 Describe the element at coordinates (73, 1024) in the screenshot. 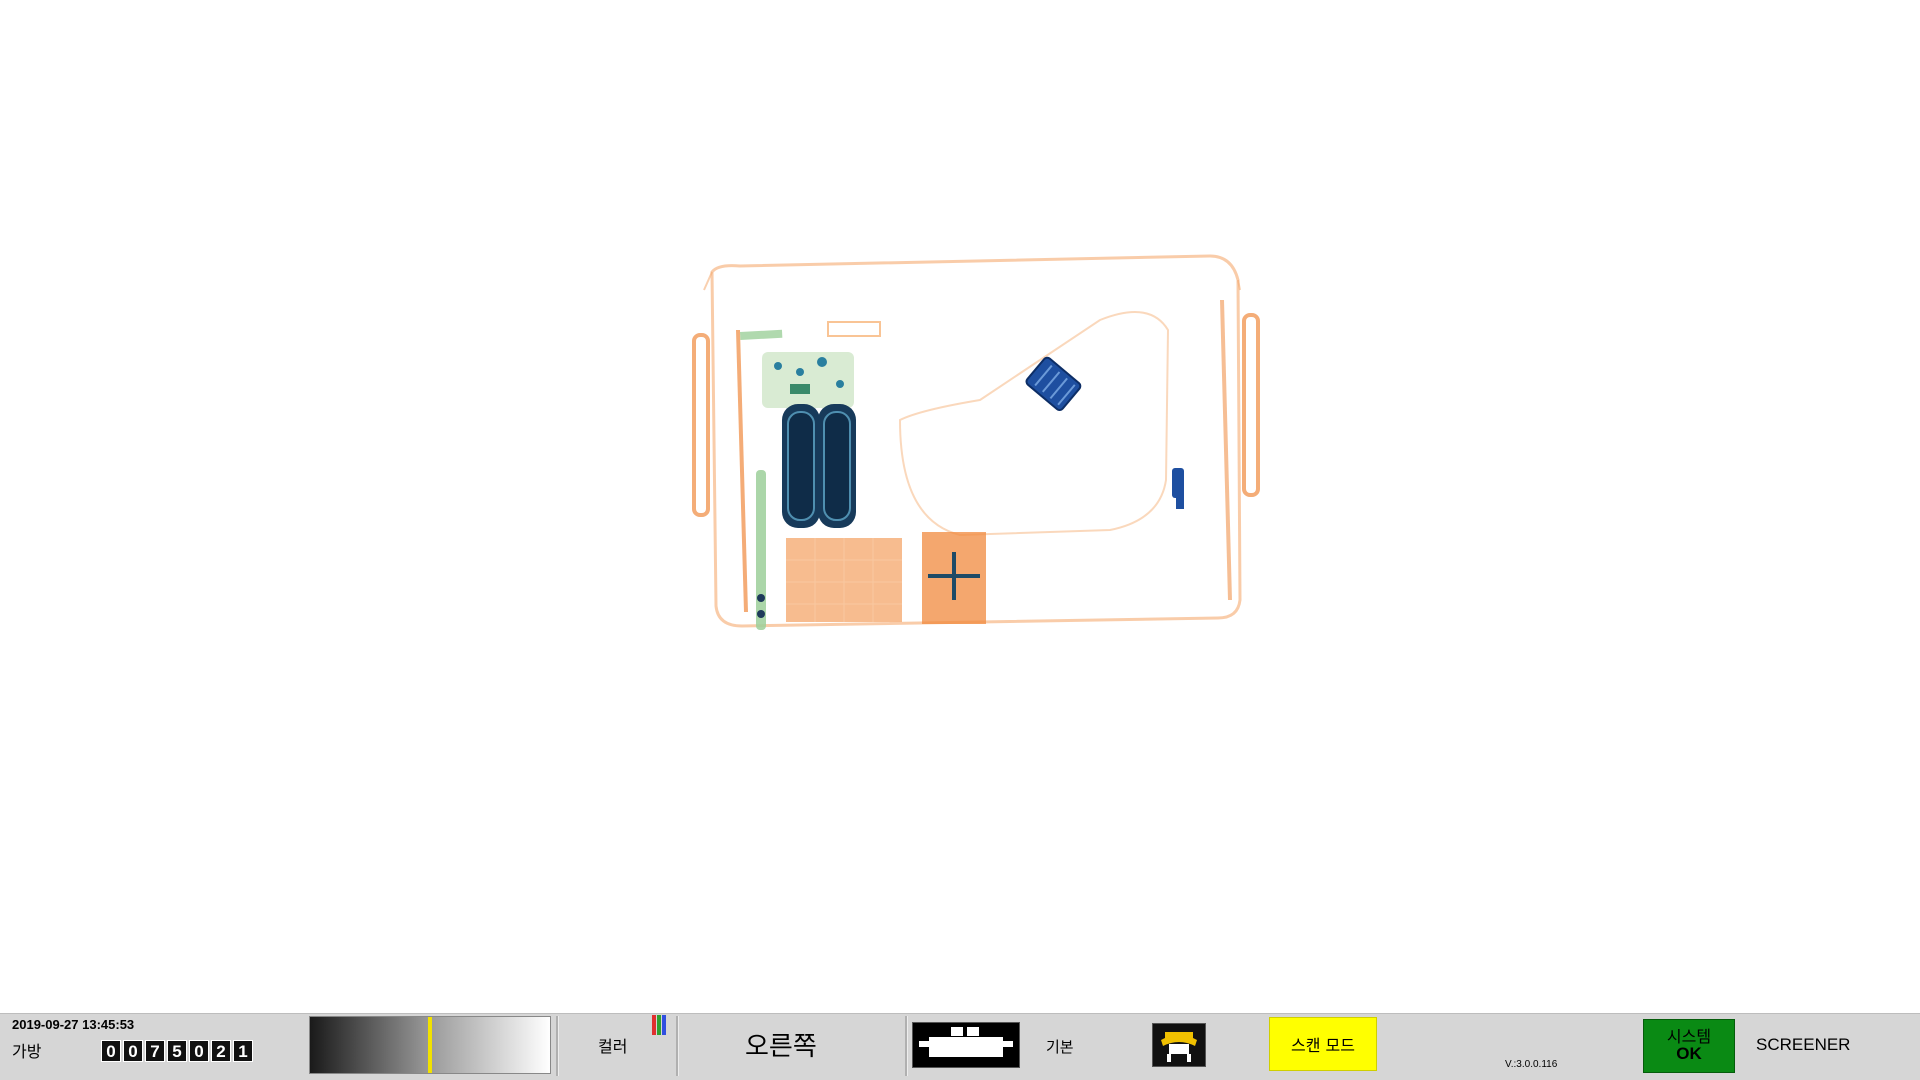

I see `datetime-label: 2019-09-27 13:45:53` at that location.